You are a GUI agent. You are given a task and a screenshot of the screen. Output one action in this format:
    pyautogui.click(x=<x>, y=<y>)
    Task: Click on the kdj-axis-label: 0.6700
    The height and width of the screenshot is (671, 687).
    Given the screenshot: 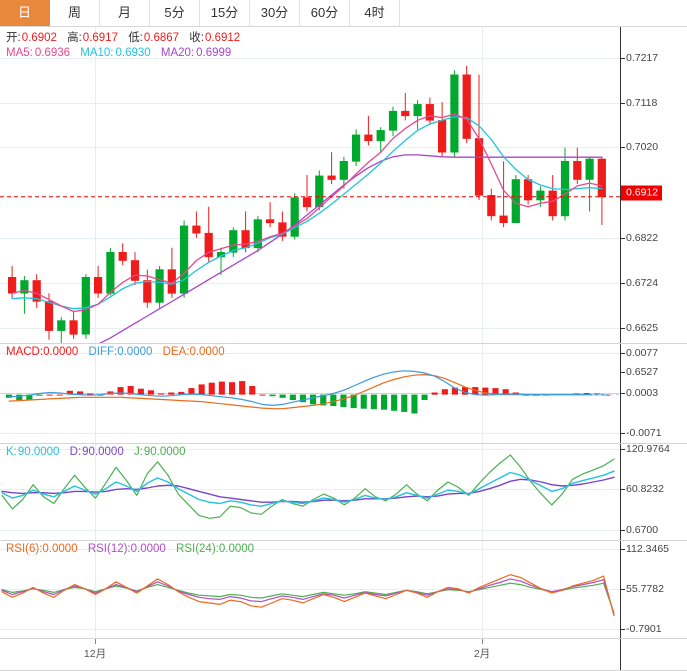 What is the action you would take?
    pyautogui.click(x=642, y=530)
    